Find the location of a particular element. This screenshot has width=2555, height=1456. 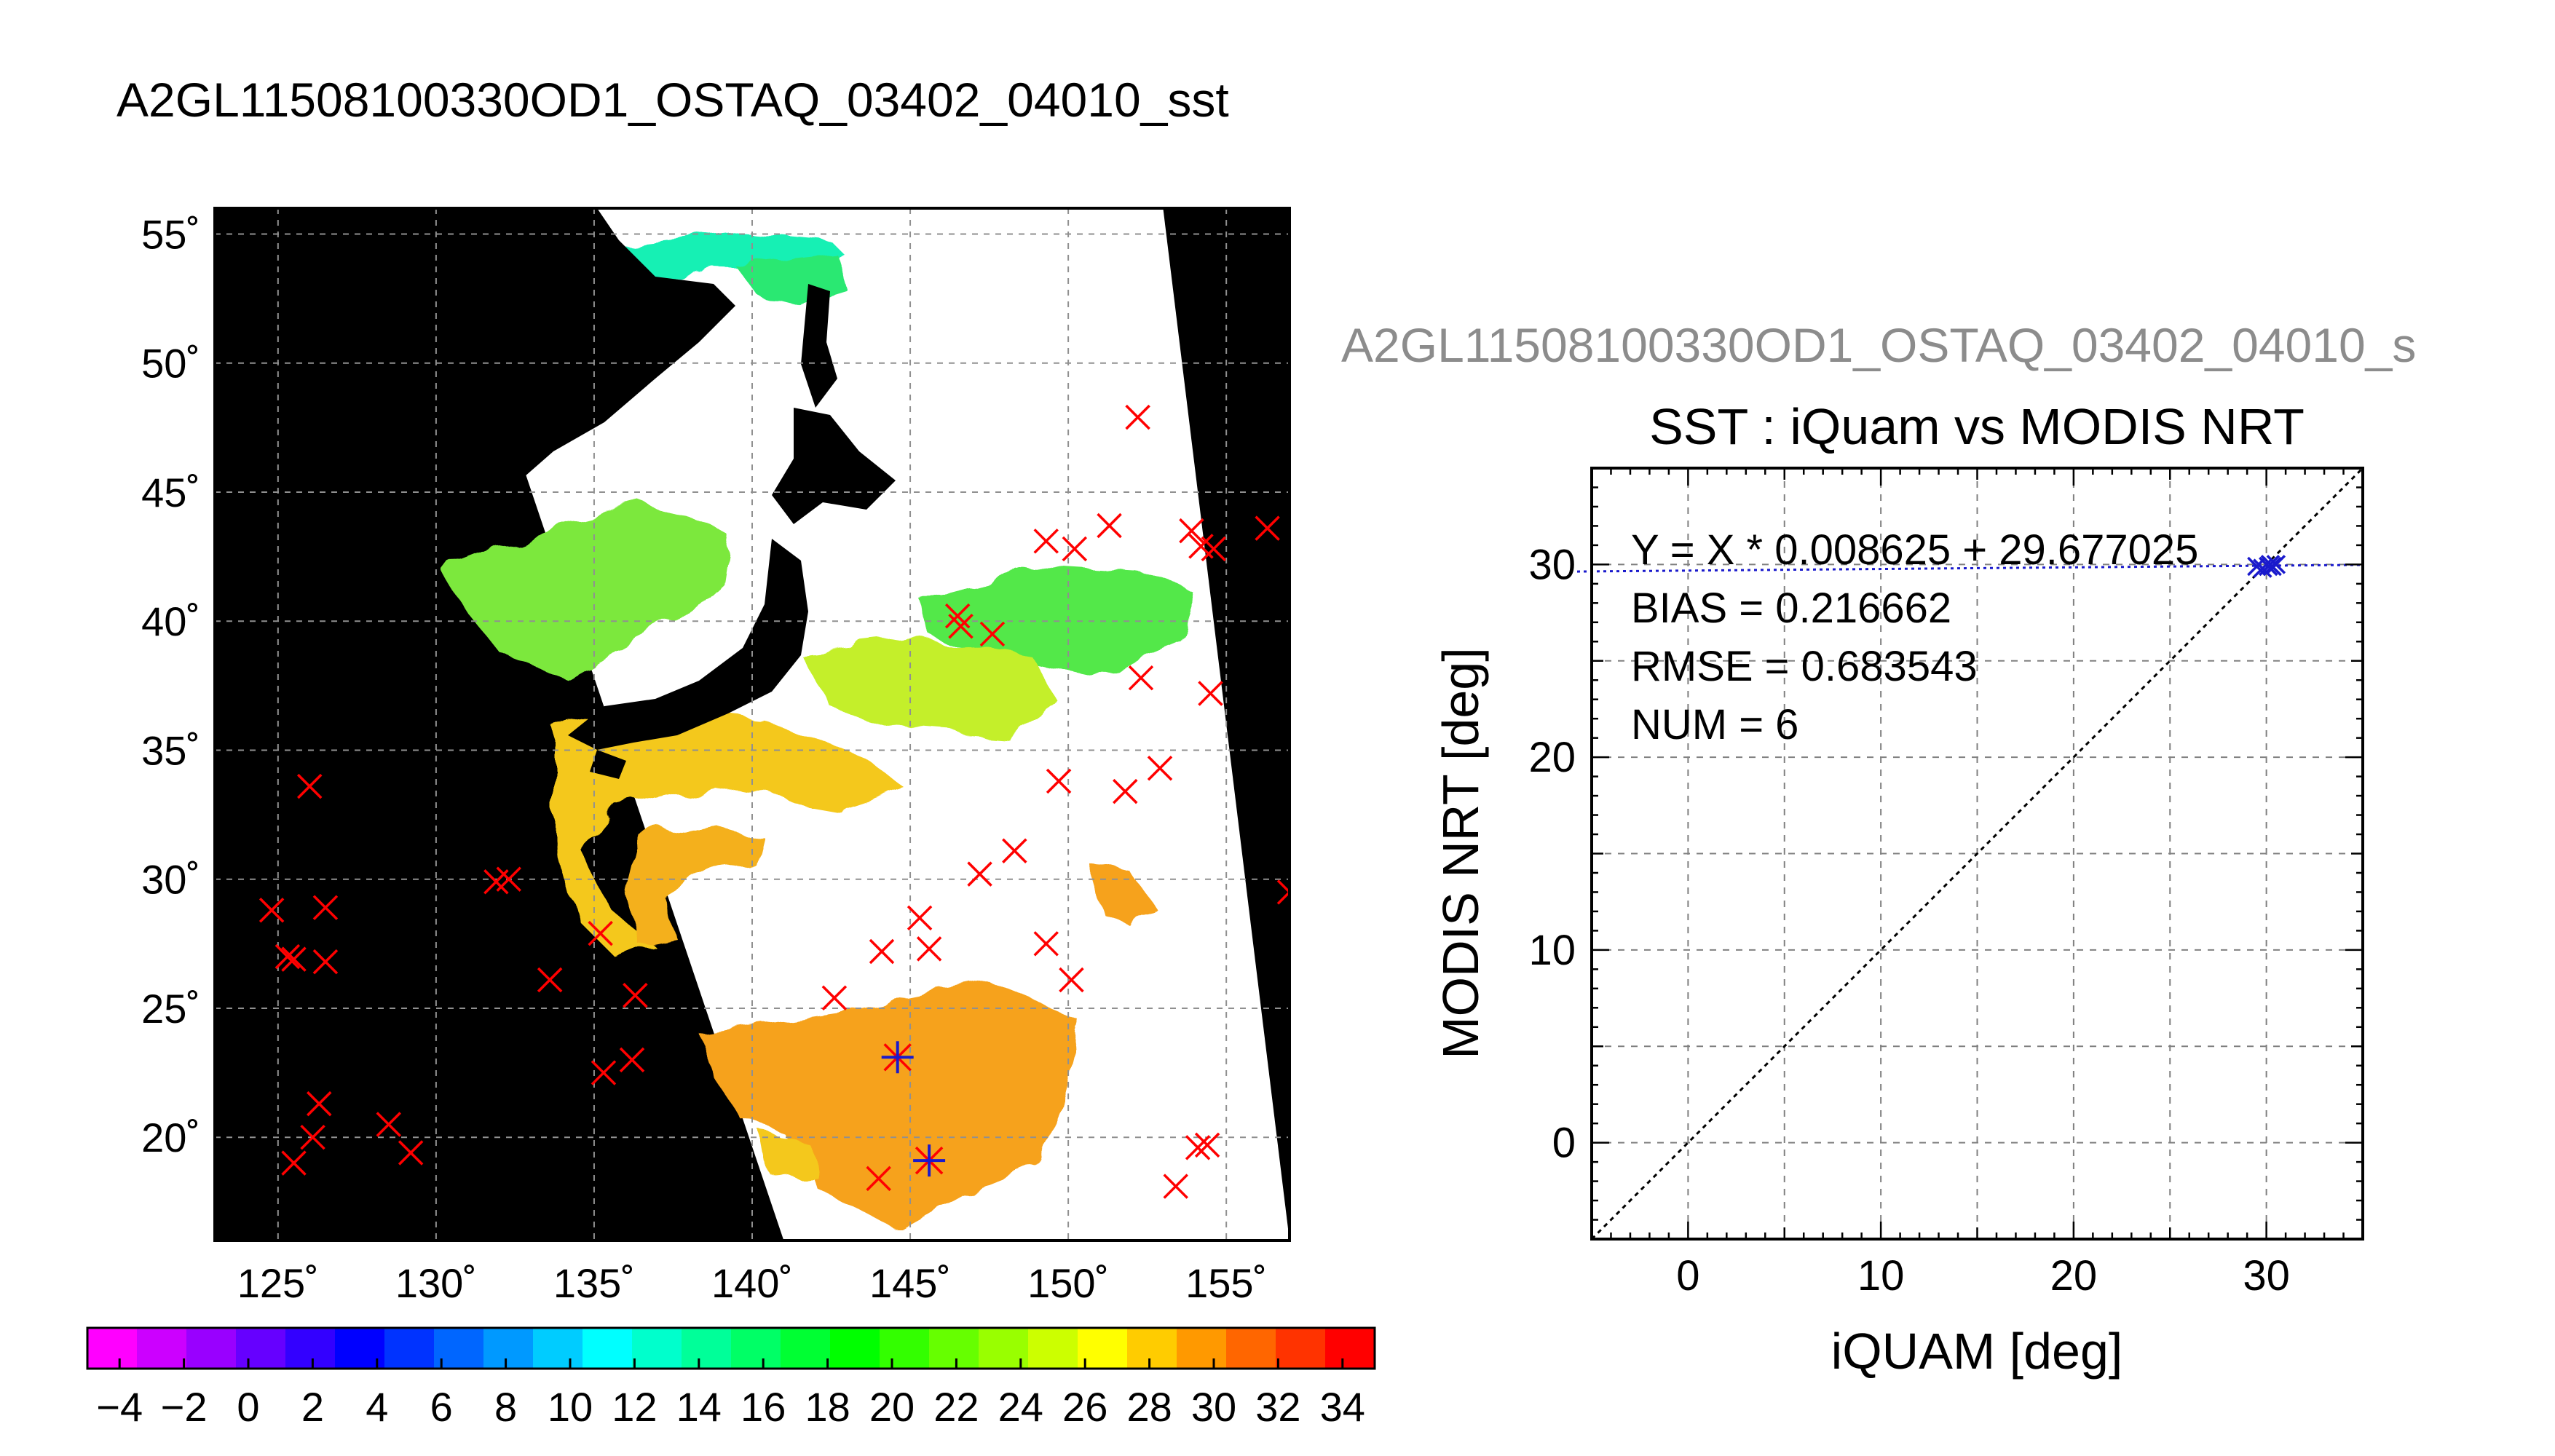

map-lon-label: 150˚ is located at coordinates (1068, 1283).